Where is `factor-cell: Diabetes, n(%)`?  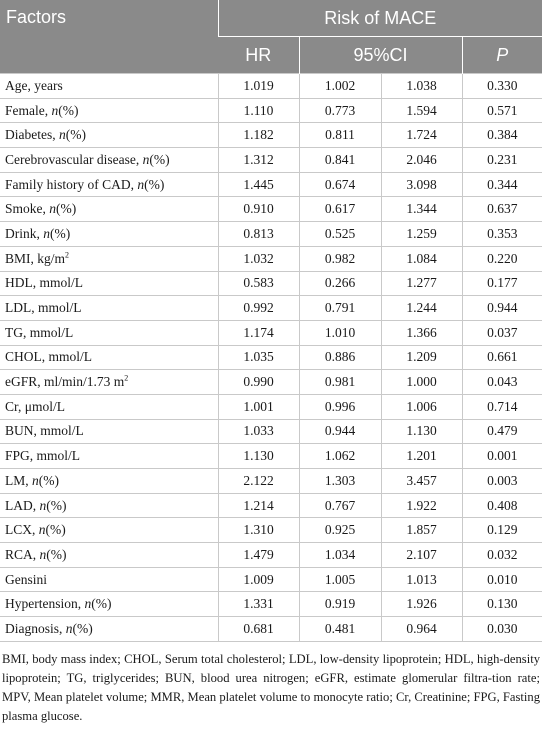 factor-cell: Diabetes, n(%) is located at coordinates (109, 135).